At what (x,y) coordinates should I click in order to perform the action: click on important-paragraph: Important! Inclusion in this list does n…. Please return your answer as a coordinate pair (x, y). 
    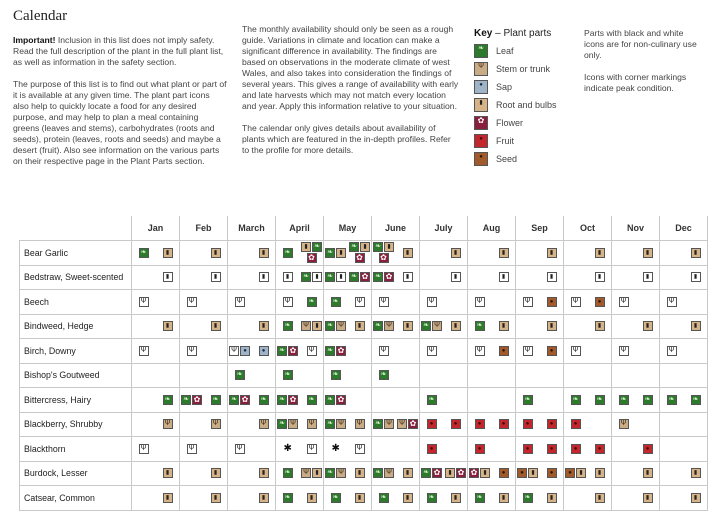
    Looking at the image, I should click on (120, 51).